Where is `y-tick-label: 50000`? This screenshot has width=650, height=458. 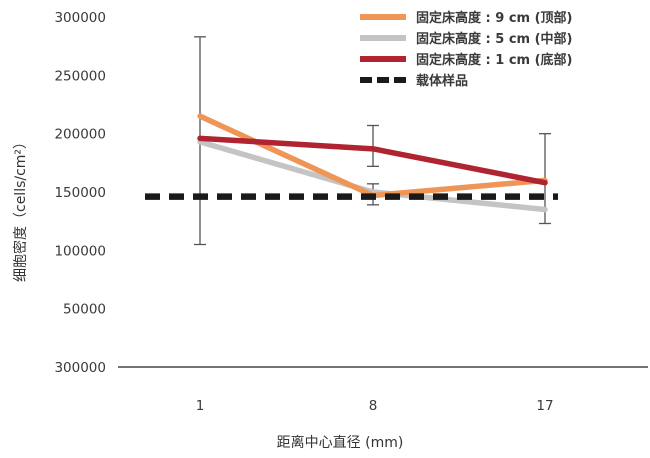
y-tick-label: 50000 is located at coordinates (84, 310).